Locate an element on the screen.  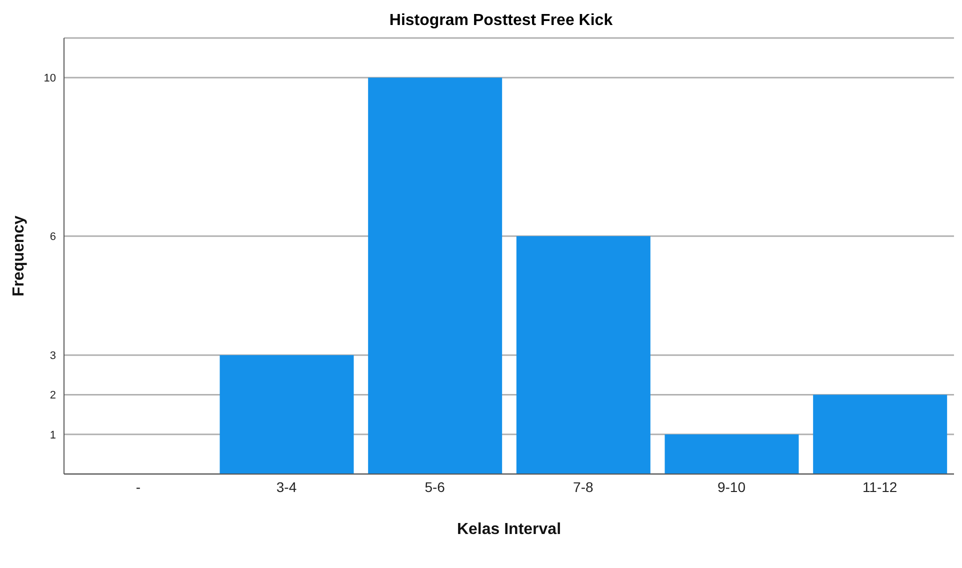
y-tick-label: 2 is located at coordinates (53, 396).